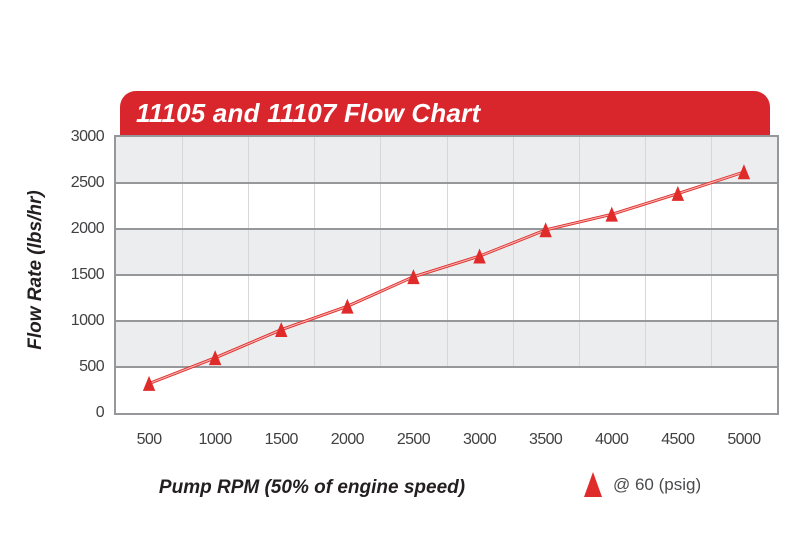 This screenshot has width=800, height=554. Describe the element at coordinates (413, 439) in the screenshot. I see `x-tick-label: 2500` at that location.